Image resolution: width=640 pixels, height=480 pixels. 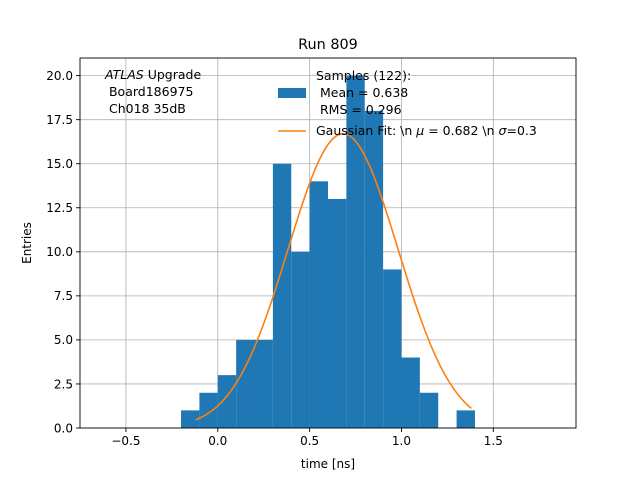 I want to click on x-tick-label: −0.5, so click(x=125, y=441).